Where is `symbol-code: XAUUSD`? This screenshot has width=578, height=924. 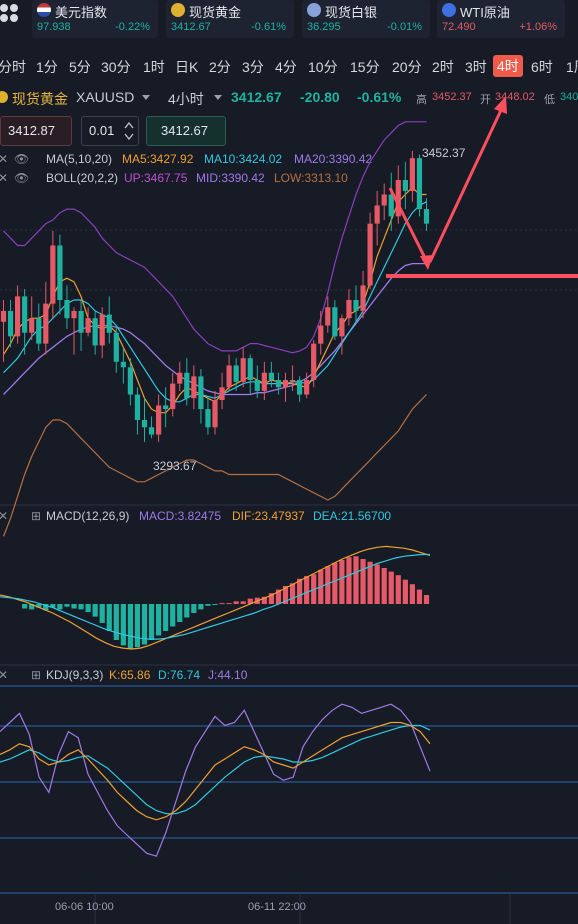 symbol-code: XAUUSD is located at coordinates (105, 97).